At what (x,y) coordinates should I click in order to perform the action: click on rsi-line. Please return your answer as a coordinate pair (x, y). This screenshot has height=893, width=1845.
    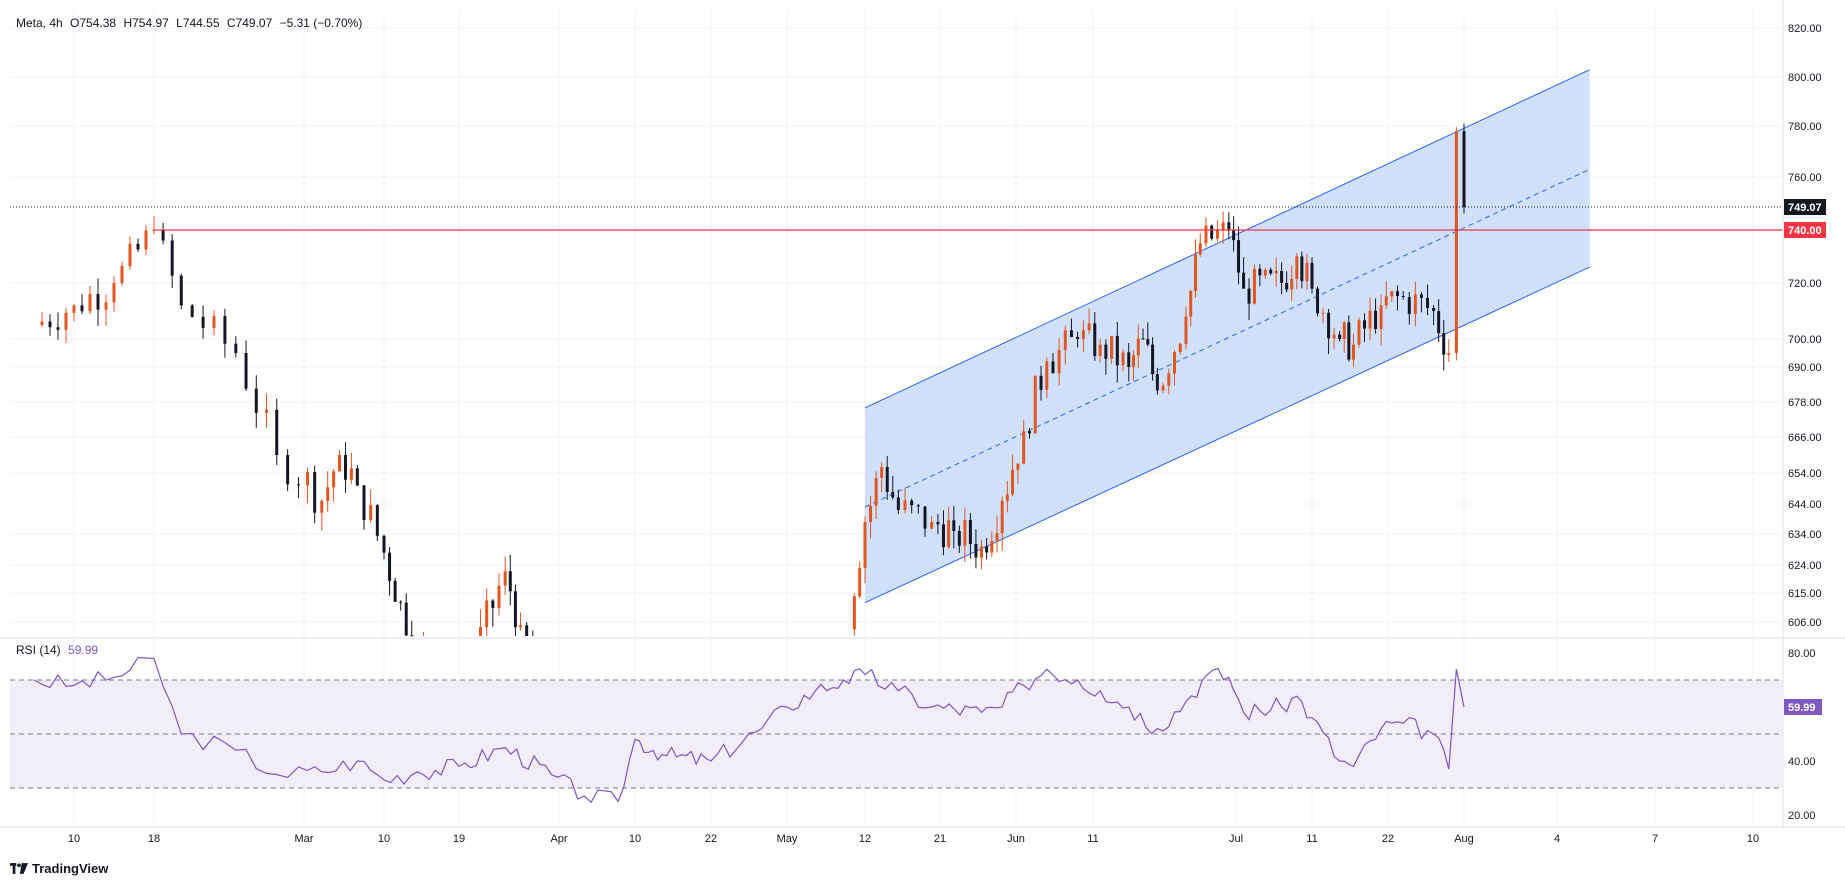
    Looking at the image, I should click on (749, 730).